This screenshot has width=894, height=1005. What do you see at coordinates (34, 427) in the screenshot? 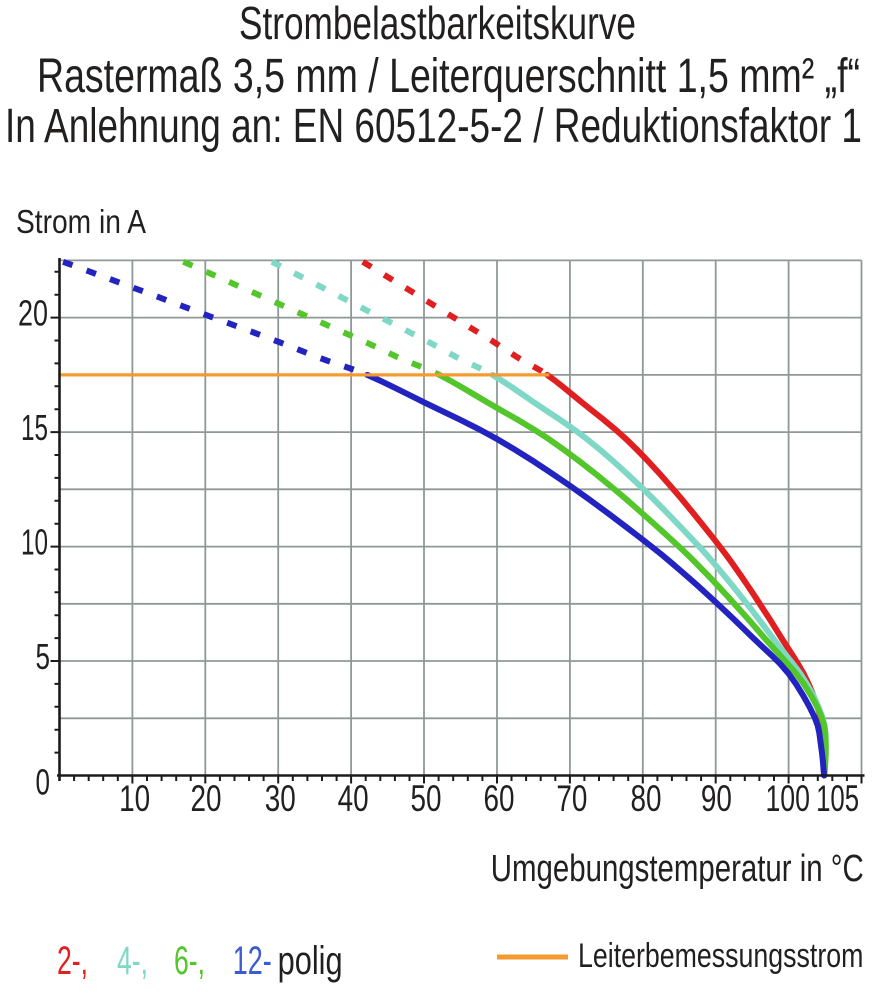
I see `svg-text: 15` at bounding box center [34, 427].